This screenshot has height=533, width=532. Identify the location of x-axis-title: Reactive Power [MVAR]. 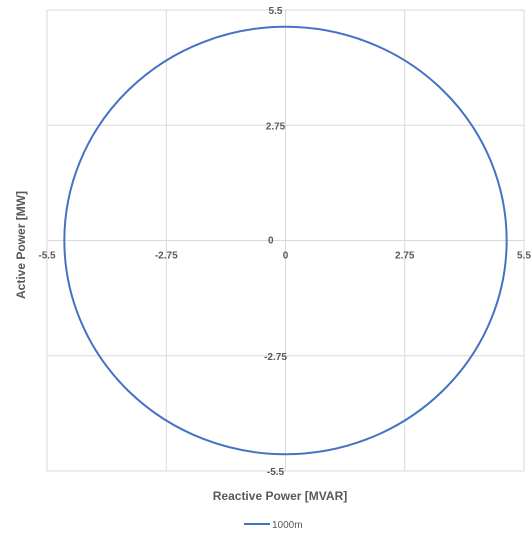
(280, 496).